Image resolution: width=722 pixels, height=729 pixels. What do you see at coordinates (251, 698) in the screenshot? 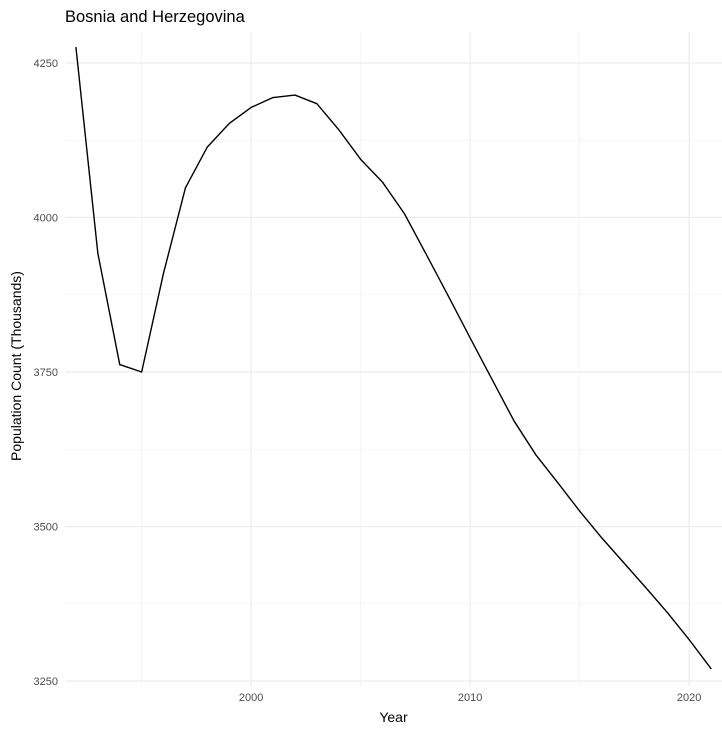
I see `x-tick-label: 2000` at bounding box center [251, 698].